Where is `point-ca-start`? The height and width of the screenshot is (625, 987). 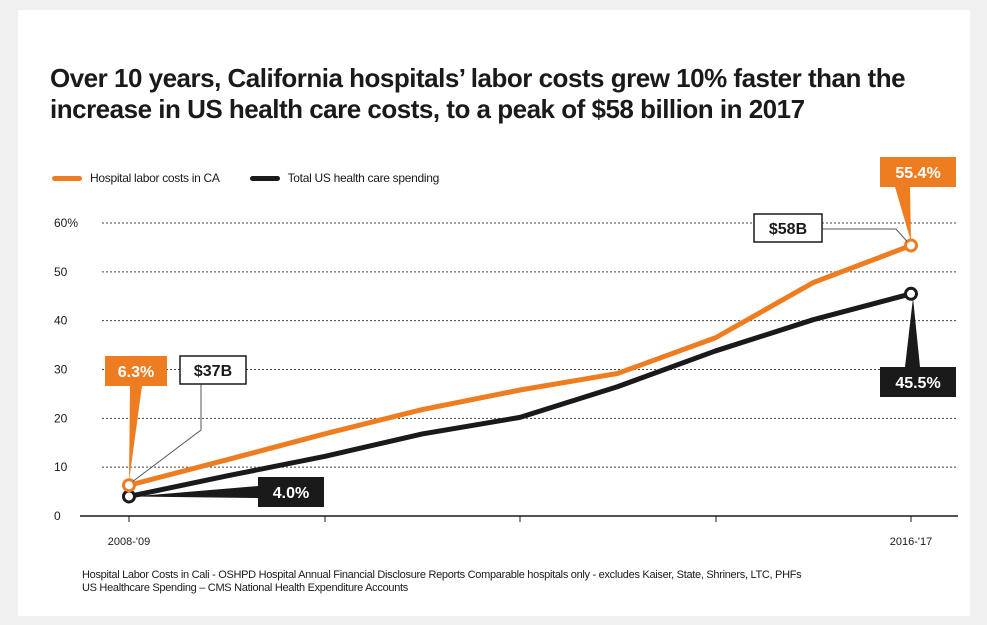
point-ca-start is located at coordinates (129, 485).